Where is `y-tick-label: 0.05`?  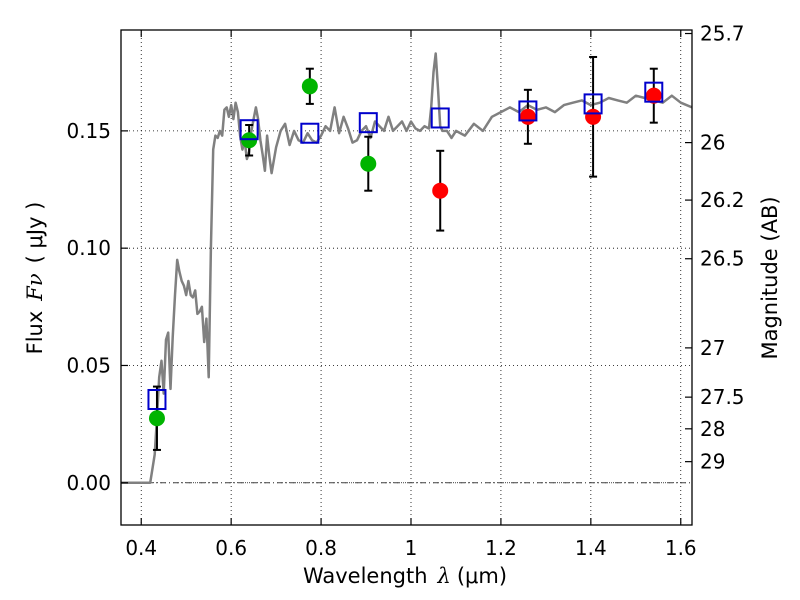 y-tick-label: 0.05 is located at coordinates (88, 365).